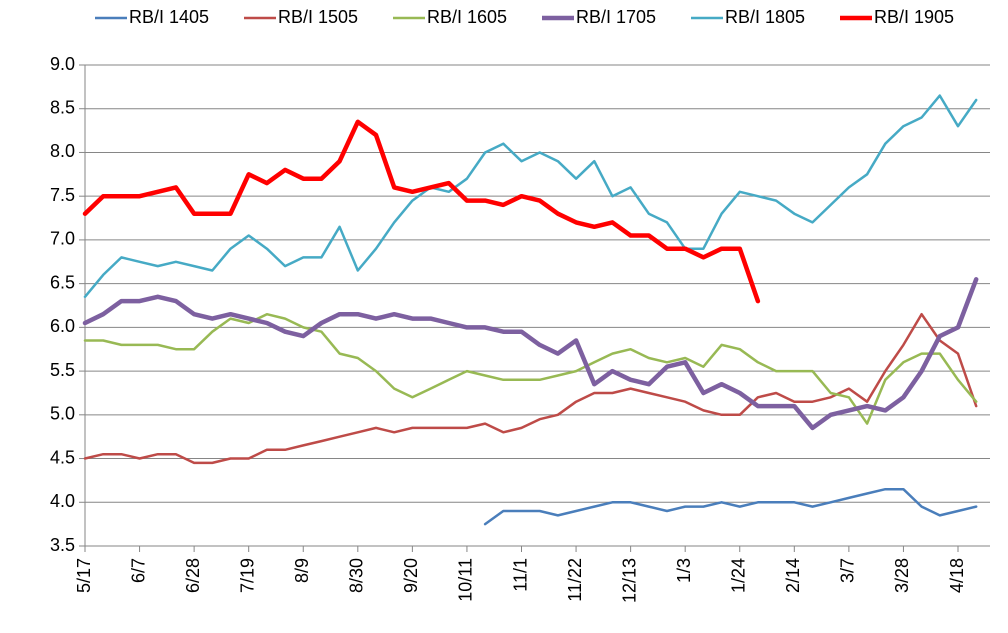 This screenshot has width=1008, height=633. I want to click on legend-label: RB/I 1505, so click(318, 17).